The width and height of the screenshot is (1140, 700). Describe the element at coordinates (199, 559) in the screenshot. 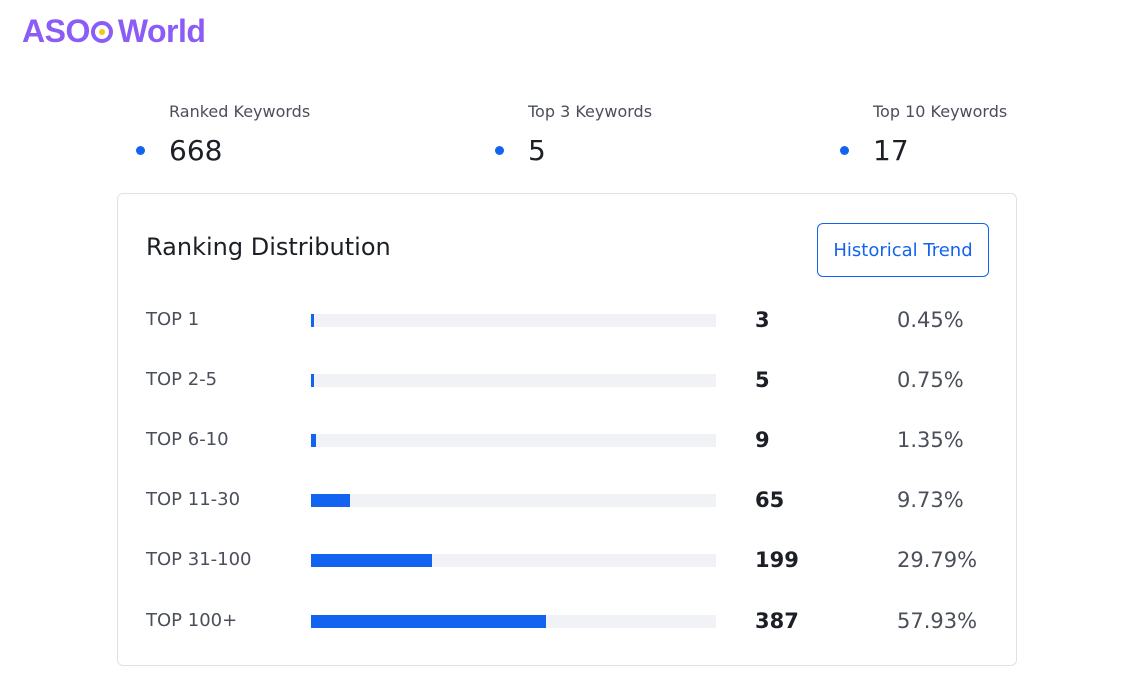

I see `row-label: TOP 31-100` at that location.